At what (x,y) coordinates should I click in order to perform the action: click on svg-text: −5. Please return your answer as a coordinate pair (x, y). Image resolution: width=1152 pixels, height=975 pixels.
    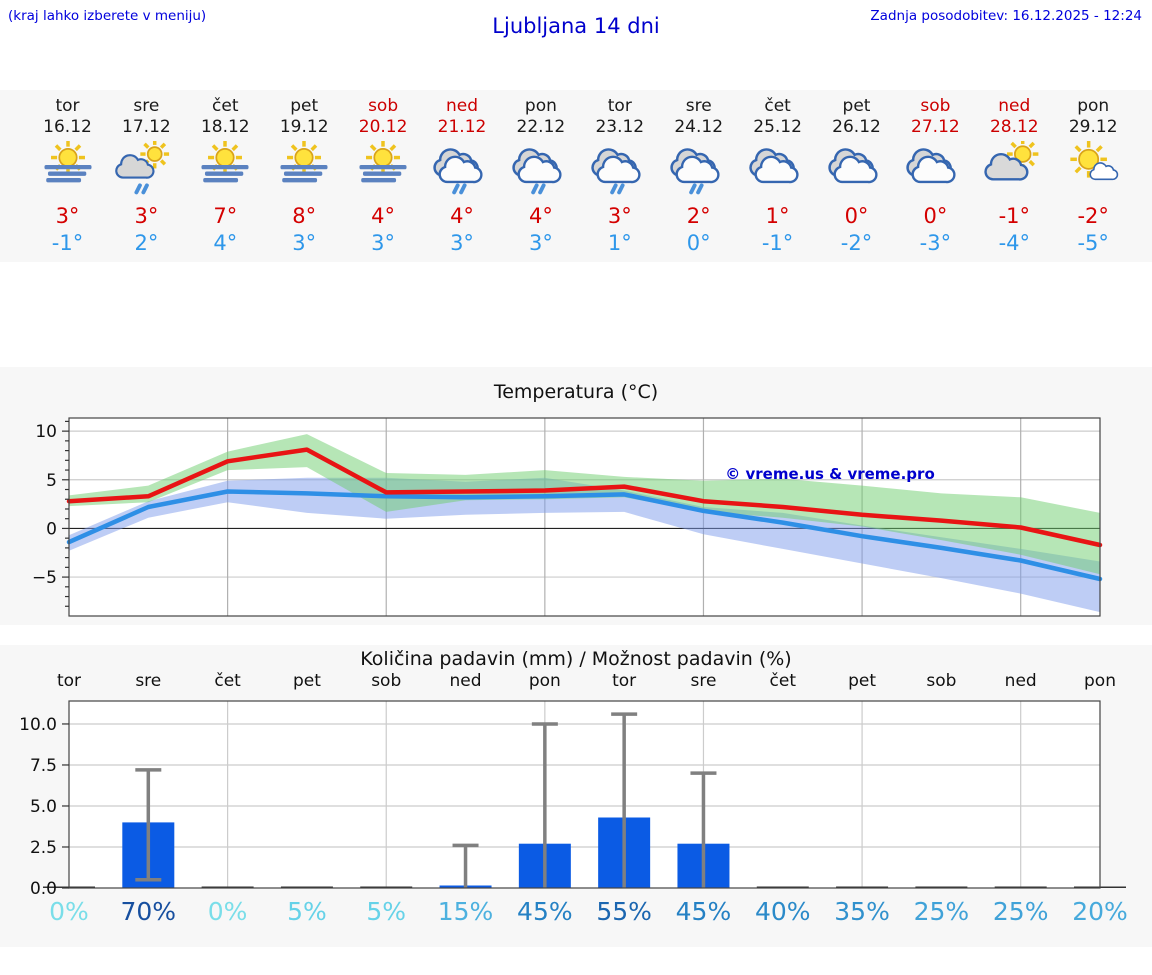
    Looking at the image, I should click on (44, 578).